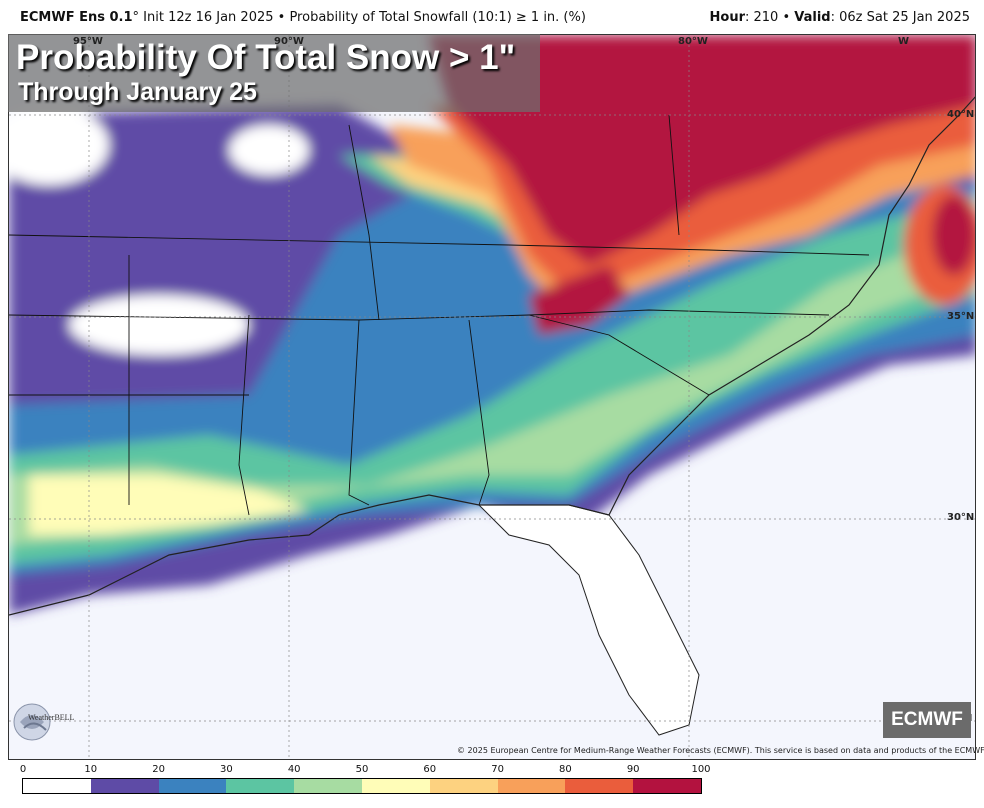 The height and width of the screenshot is (808, 984). What do you see at coordinates (961, 517) in the screenshot?
I see `latitude-label: 30°N` at bounding box center [961, 517].